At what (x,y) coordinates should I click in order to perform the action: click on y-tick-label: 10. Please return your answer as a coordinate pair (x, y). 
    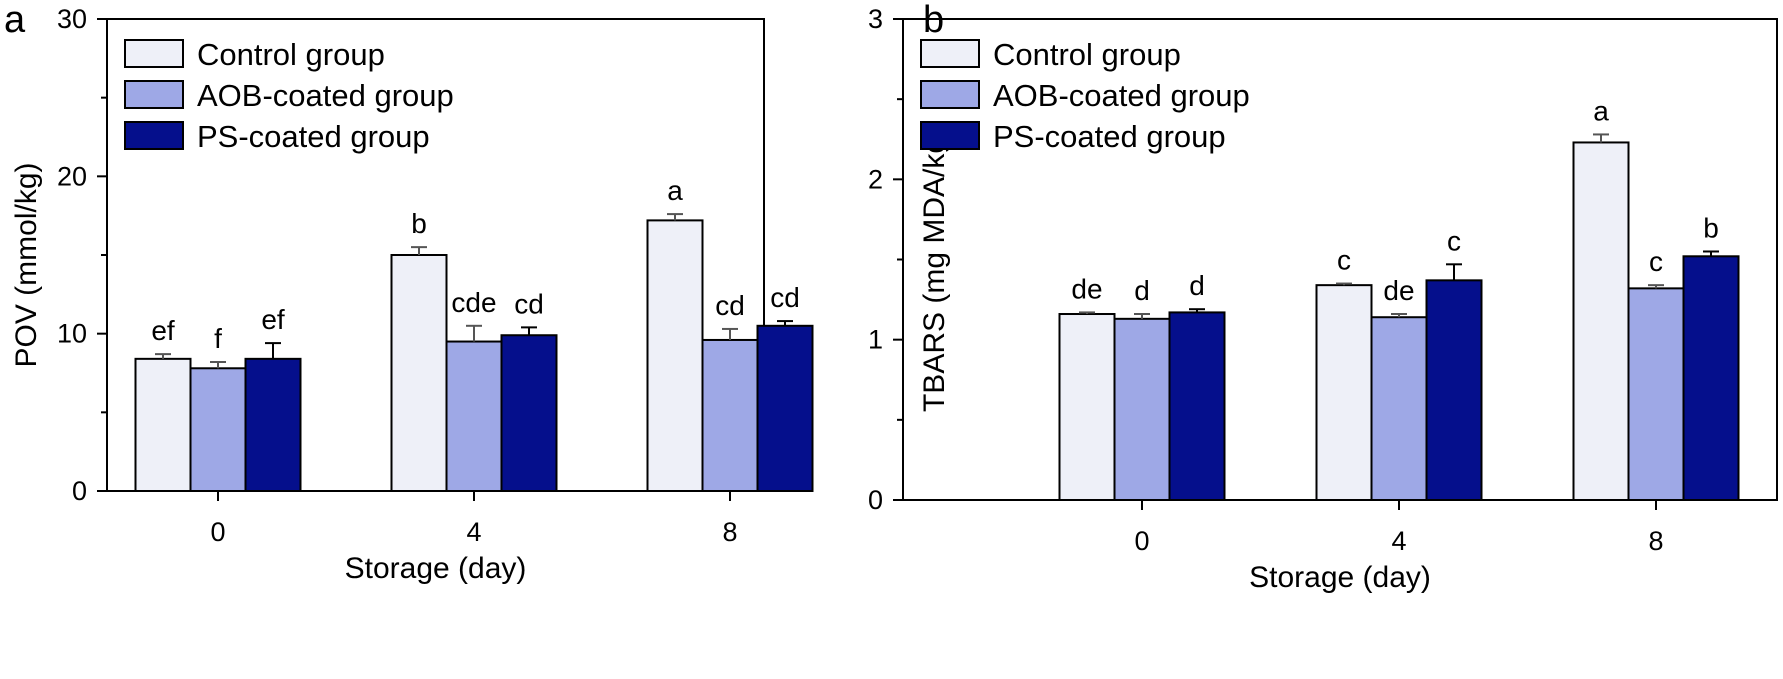
    Looking at the image, I should click on (72, 334).